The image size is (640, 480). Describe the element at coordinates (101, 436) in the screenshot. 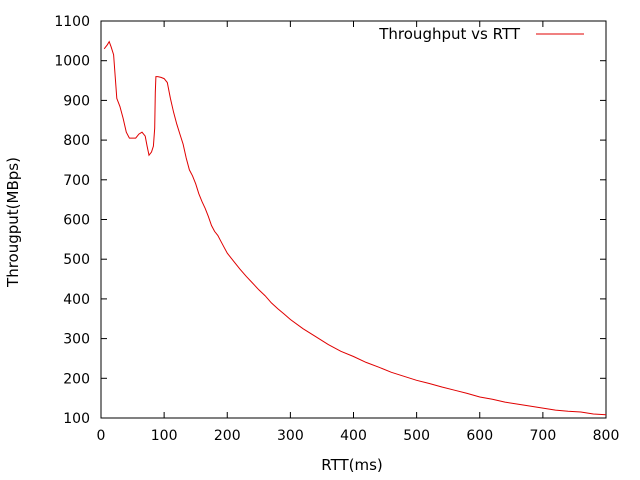

I see `x-tick-label: 0` at that location.